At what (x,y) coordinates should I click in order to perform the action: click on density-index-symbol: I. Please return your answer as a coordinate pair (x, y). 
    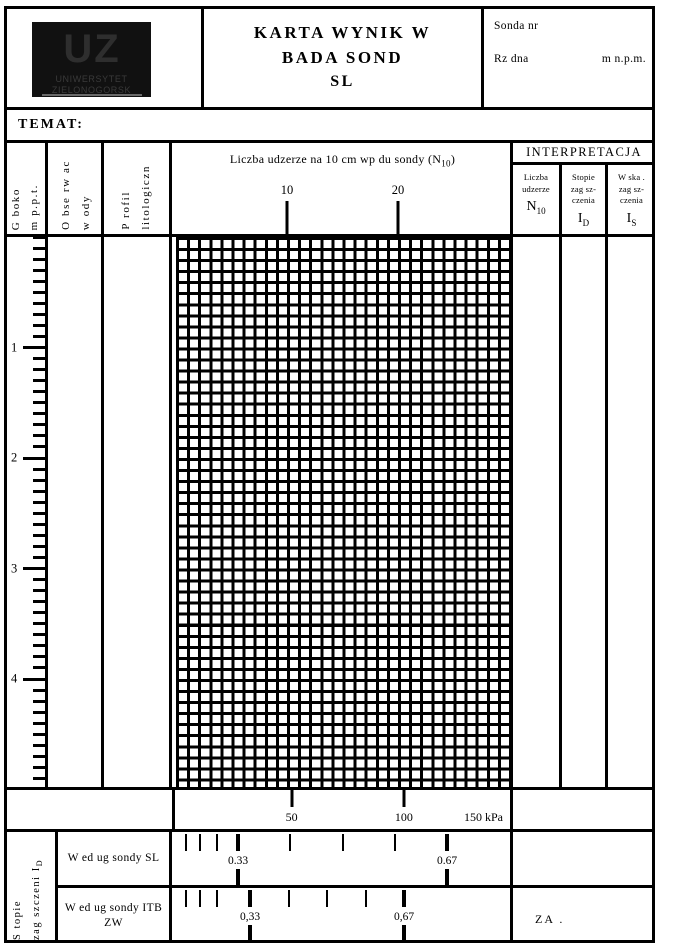
    Looking at the image, I should click on (36, 869).